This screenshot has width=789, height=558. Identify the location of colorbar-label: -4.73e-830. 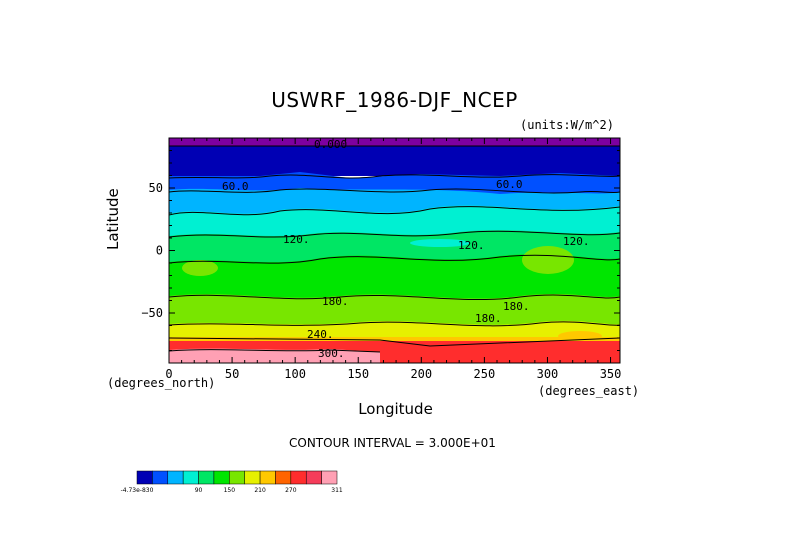
(137, 490).